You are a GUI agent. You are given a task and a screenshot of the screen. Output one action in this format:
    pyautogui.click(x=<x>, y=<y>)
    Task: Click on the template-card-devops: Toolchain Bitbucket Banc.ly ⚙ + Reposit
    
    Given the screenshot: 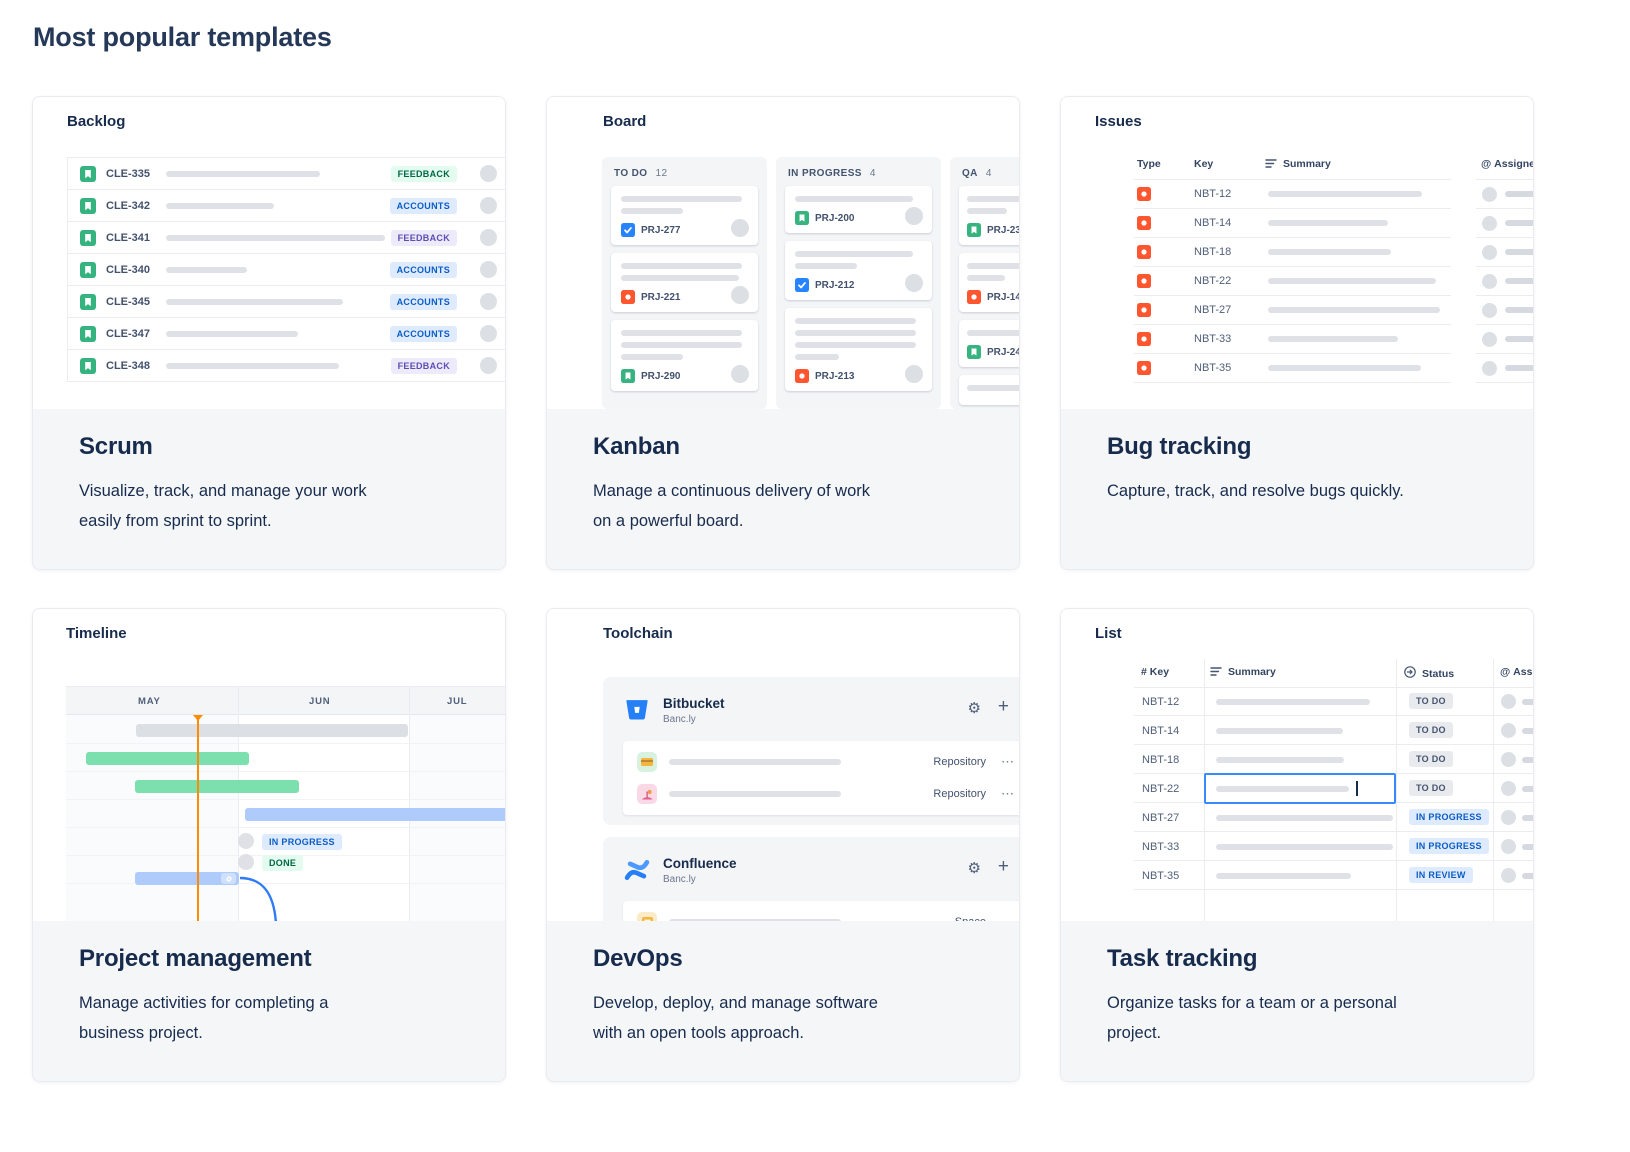 What is the action you would take?
    pyautogui.click(x=783, y=845)
    